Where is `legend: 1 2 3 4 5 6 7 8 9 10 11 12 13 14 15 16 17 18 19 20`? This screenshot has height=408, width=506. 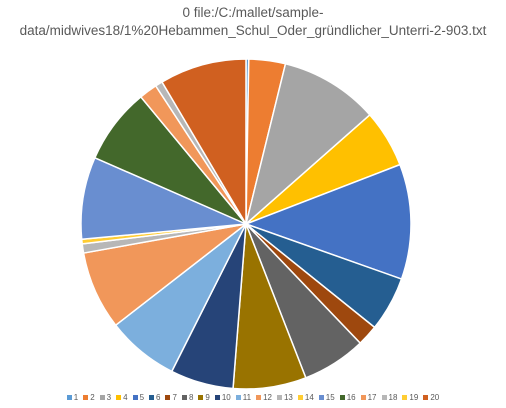
legend: 1 2 3 4 5 6 7 8 9 10 11 12 13 14 15 16 17 18 19 20 is located at coordinates (253, 397).